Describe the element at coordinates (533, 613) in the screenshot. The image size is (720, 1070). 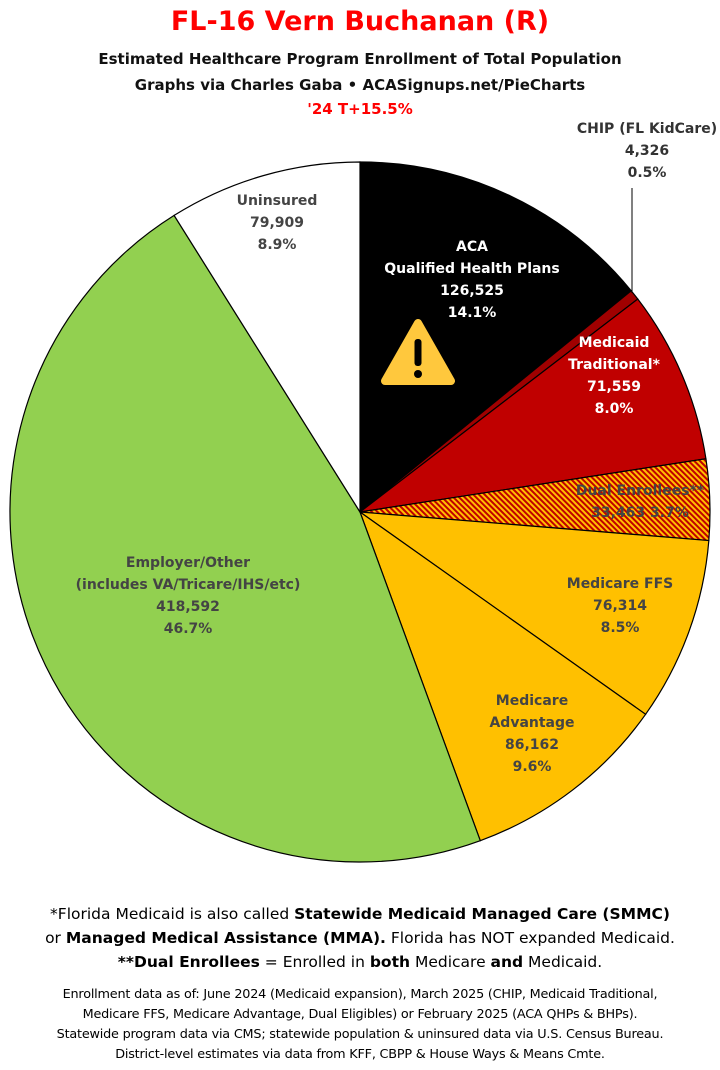
I see `pie-slice-medicare-ffs` at that location.